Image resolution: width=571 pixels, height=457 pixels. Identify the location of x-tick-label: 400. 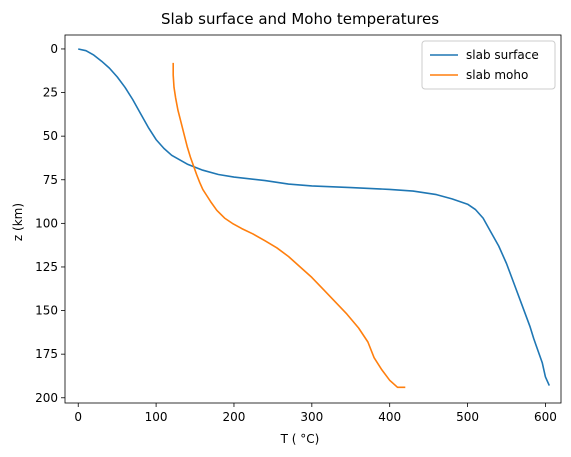
(389, 417).